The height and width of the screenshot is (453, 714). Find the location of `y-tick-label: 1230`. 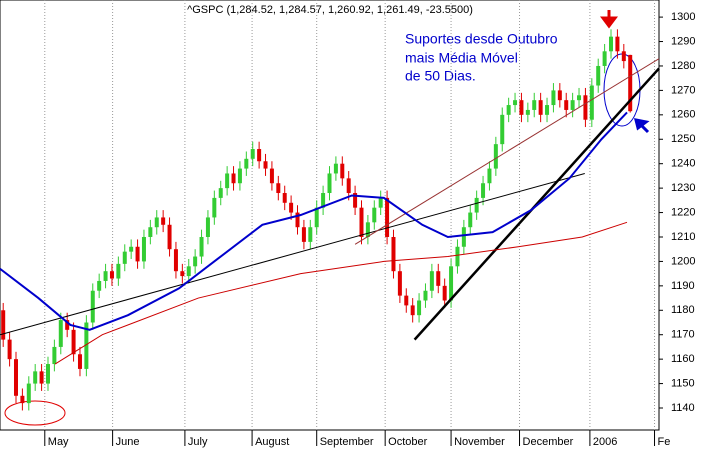

y-tick-label: 1230 is located at coordinates (683, 188).